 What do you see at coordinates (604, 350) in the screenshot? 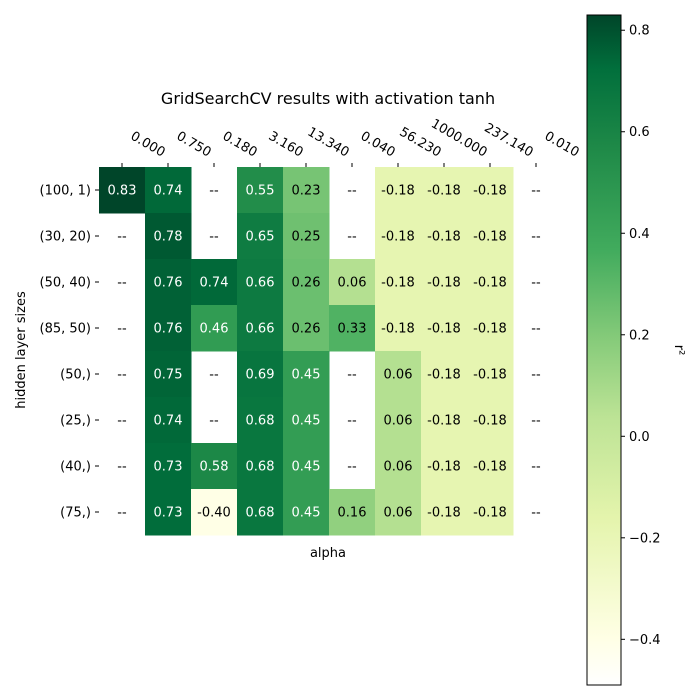
I see `colorbar` at bounding box center [604, 350].